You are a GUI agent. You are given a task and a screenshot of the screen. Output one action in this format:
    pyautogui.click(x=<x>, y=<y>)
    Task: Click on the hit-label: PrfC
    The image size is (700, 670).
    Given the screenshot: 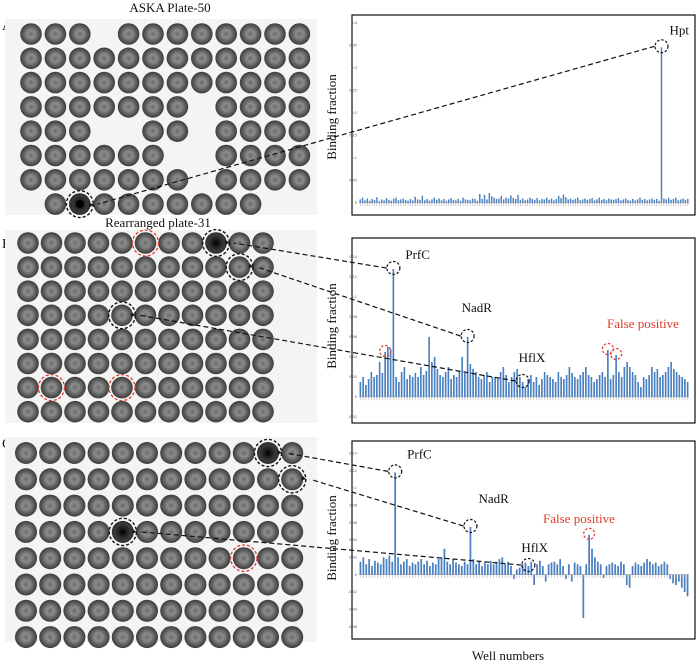 What is the action you would take?
    pyautogui.click(x=417, y=254)
    